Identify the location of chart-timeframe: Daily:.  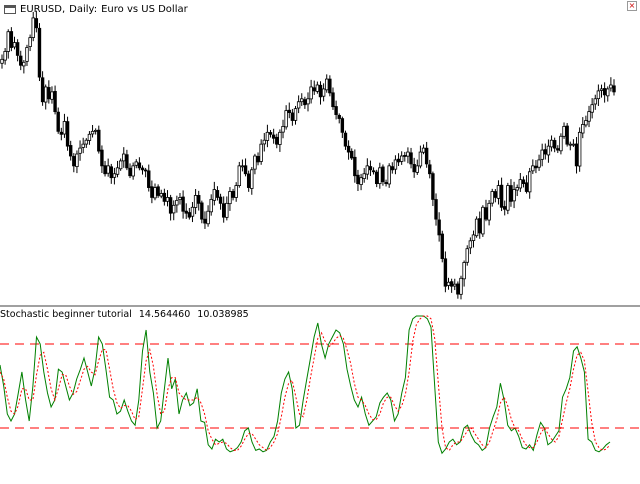
(83, 9).